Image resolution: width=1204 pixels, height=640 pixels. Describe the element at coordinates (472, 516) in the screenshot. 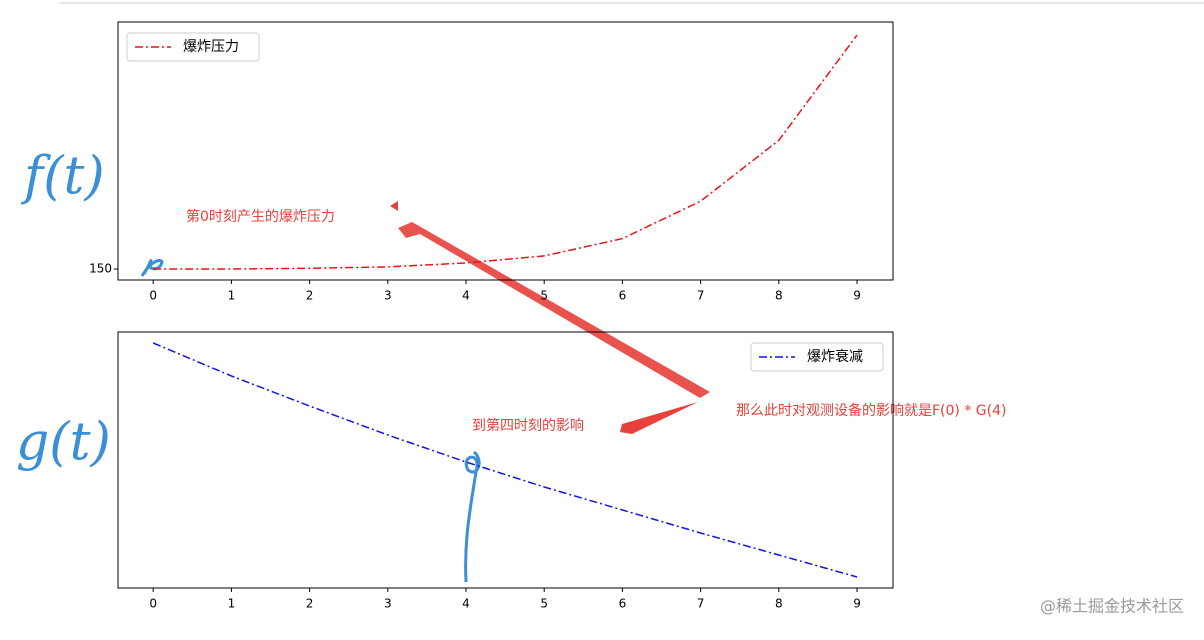

I see `scribble` at that location.